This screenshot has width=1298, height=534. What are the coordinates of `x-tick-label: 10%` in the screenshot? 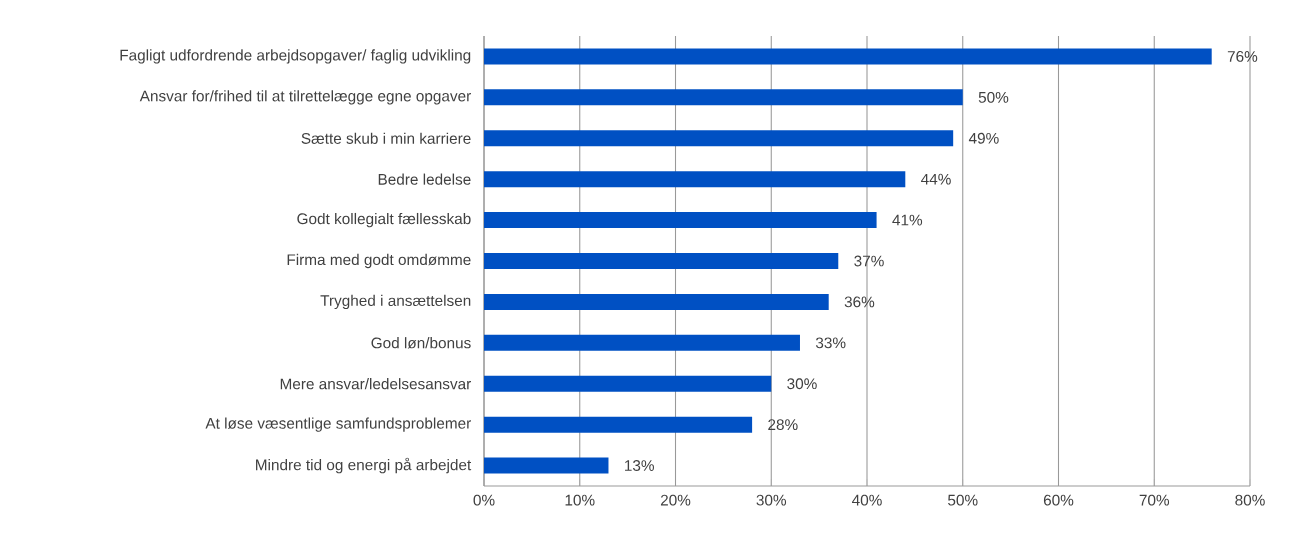 It's located at (580, 500).